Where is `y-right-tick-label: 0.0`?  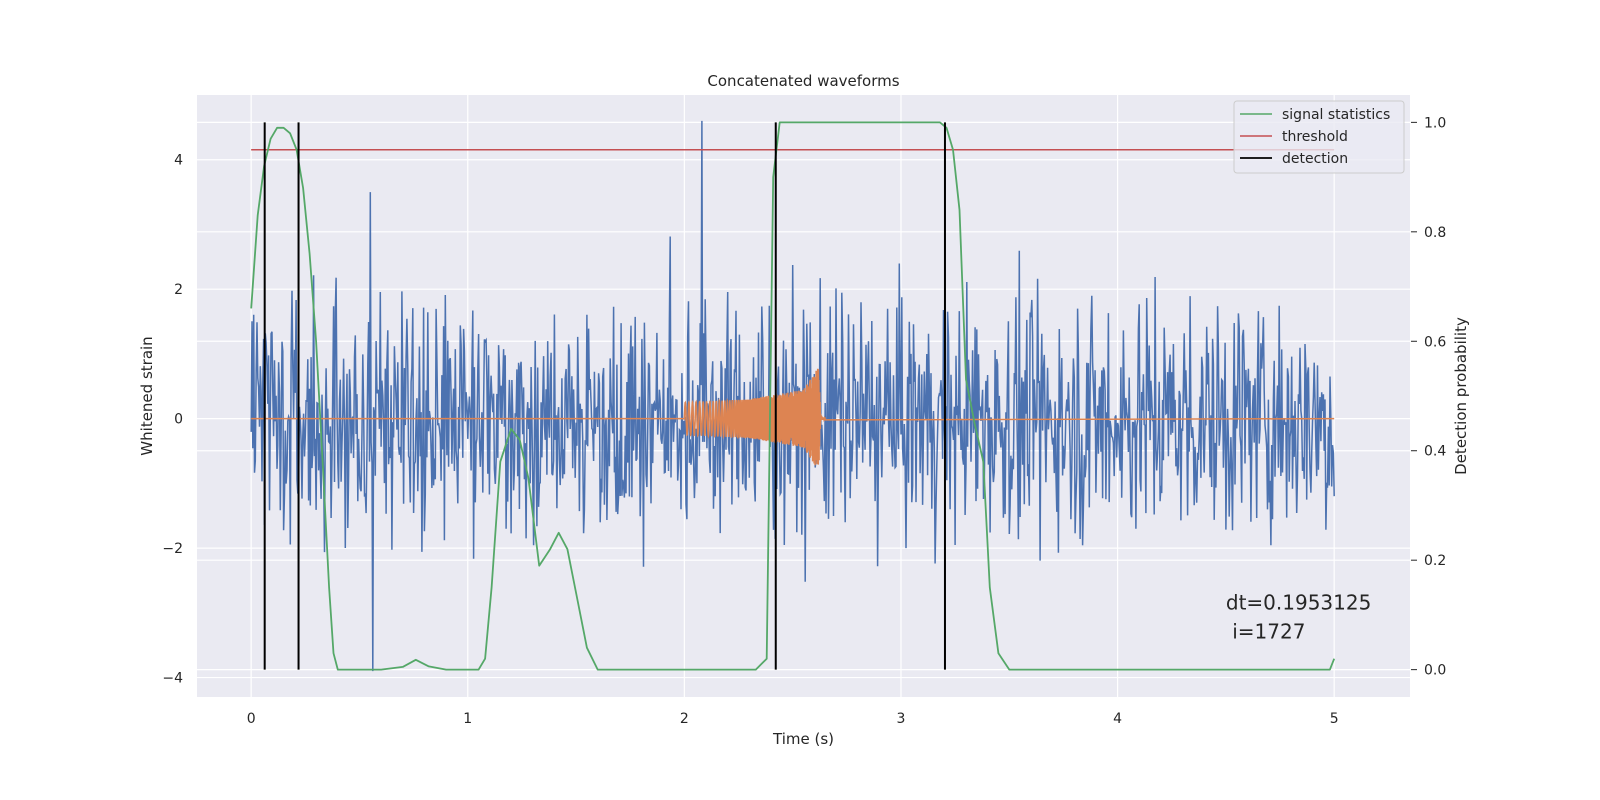
y-right-tick-label: 0.0 is located at coordinates (1435, 671).